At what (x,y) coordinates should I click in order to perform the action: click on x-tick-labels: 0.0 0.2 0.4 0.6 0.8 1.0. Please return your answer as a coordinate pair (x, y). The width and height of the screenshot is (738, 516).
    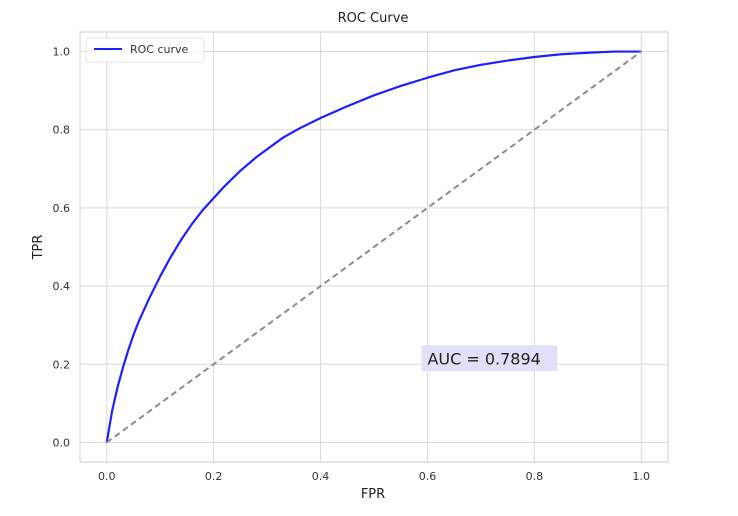
    Looking at the image, I should click on (374, 476).